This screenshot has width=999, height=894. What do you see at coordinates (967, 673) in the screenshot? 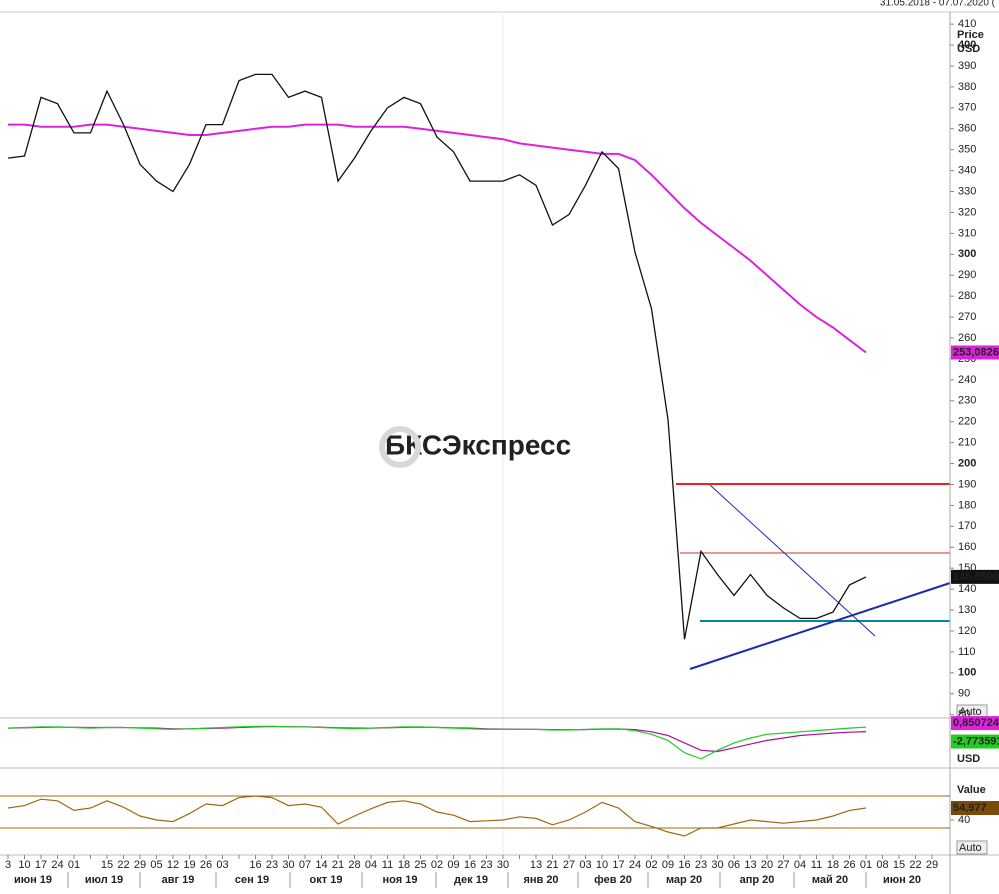
I see `y-tick-label: 100` at bounding box center [967, 673].